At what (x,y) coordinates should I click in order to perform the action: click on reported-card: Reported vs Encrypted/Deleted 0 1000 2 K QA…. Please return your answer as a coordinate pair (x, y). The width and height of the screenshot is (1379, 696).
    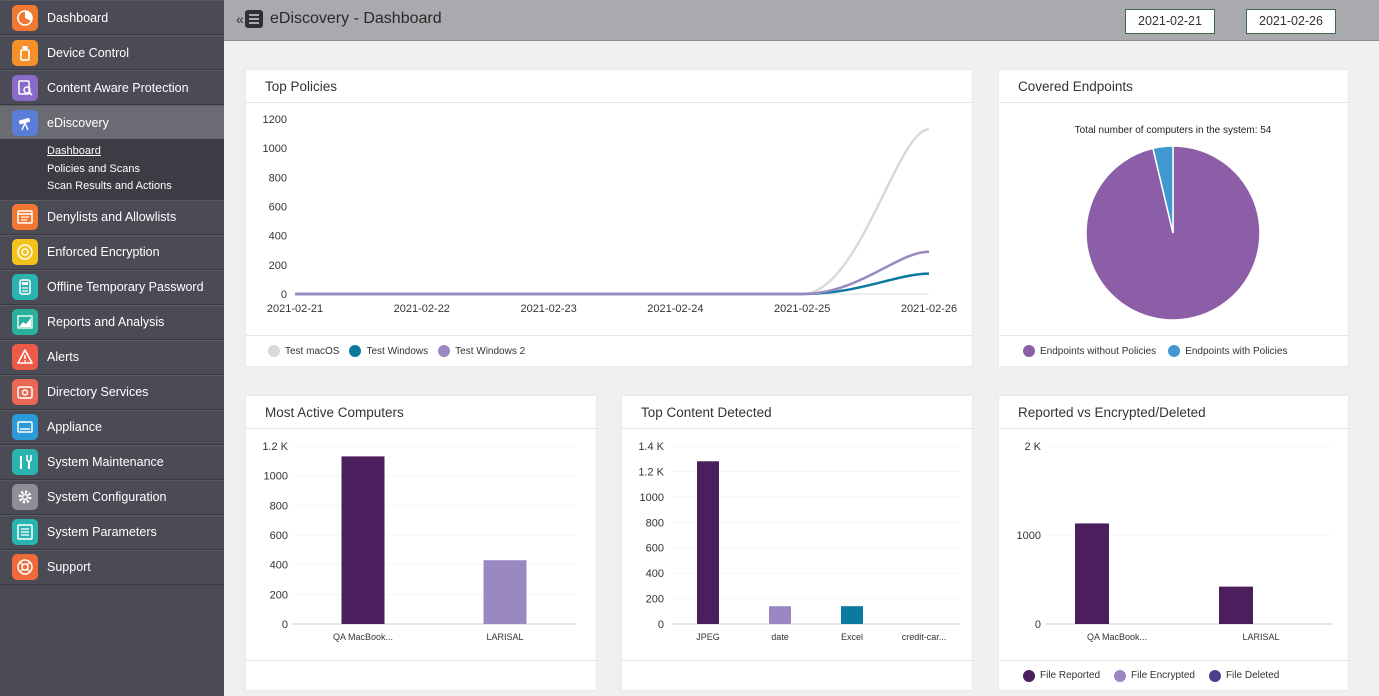
    Looking at the image, I should click on (1173, 543).